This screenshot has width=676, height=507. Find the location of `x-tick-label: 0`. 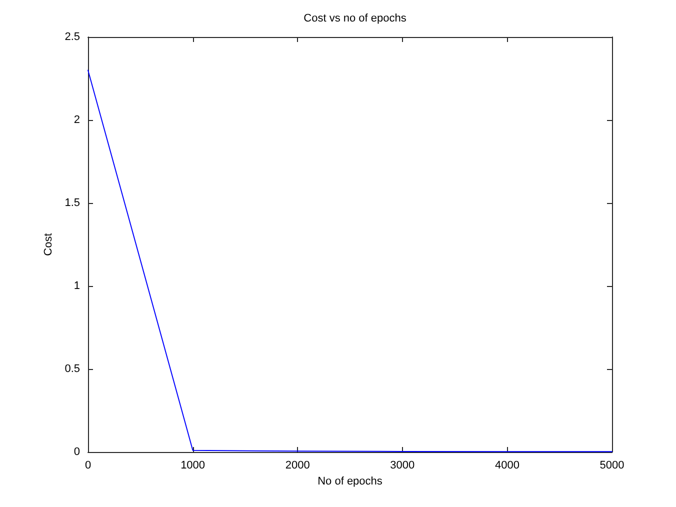

x-tick-label: 0 is located at coordinates (88, 466).